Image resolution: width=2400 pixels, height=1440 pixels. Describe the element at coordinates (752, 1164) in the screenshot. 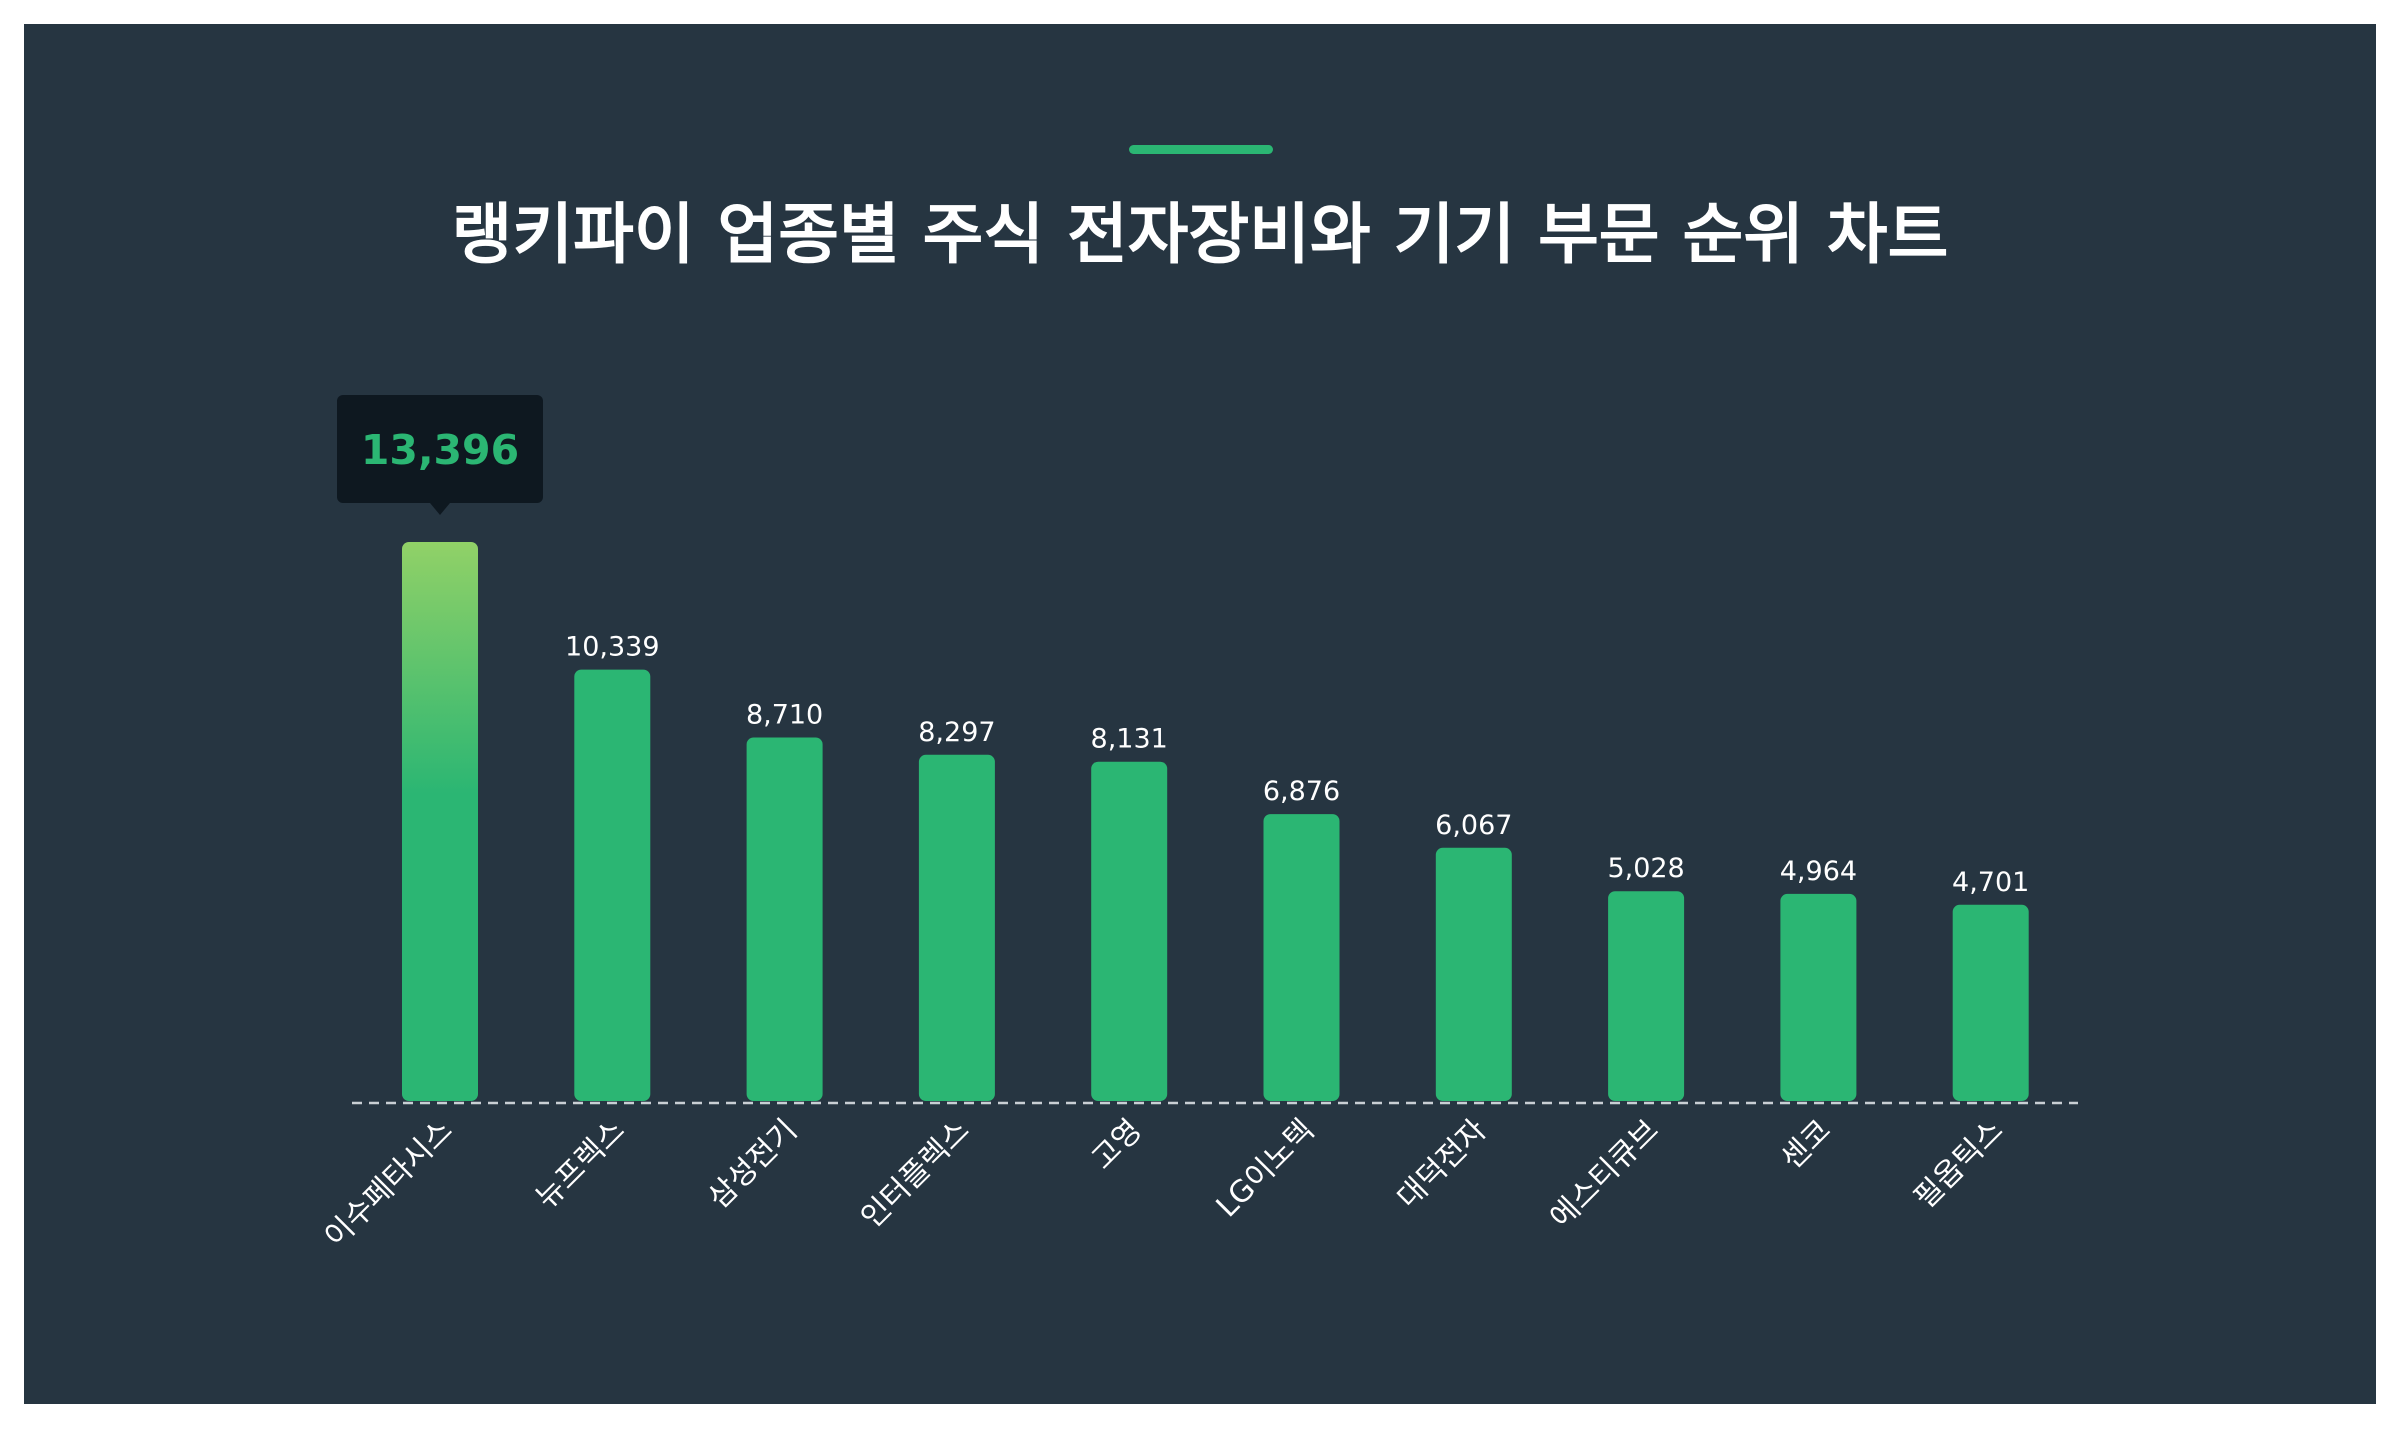

I see `category-label-3: 삼성전기` at that location.